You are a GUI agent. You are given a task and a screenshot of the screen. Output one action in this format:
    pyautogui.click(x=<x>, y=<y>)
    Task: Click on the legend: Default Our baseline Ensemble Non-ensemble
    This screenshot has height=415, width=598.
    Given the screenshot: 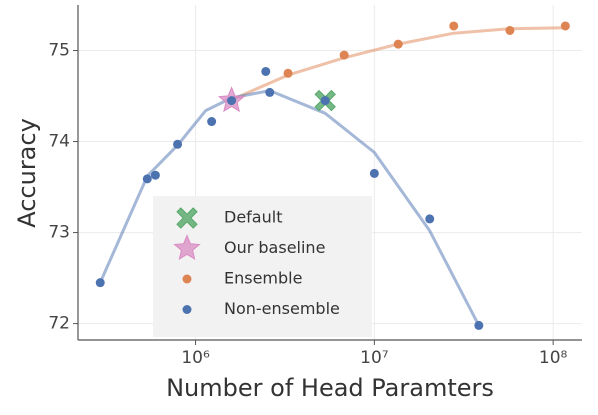 What is the action you would take?
    pyautogui.click(x=262, y=266)
    